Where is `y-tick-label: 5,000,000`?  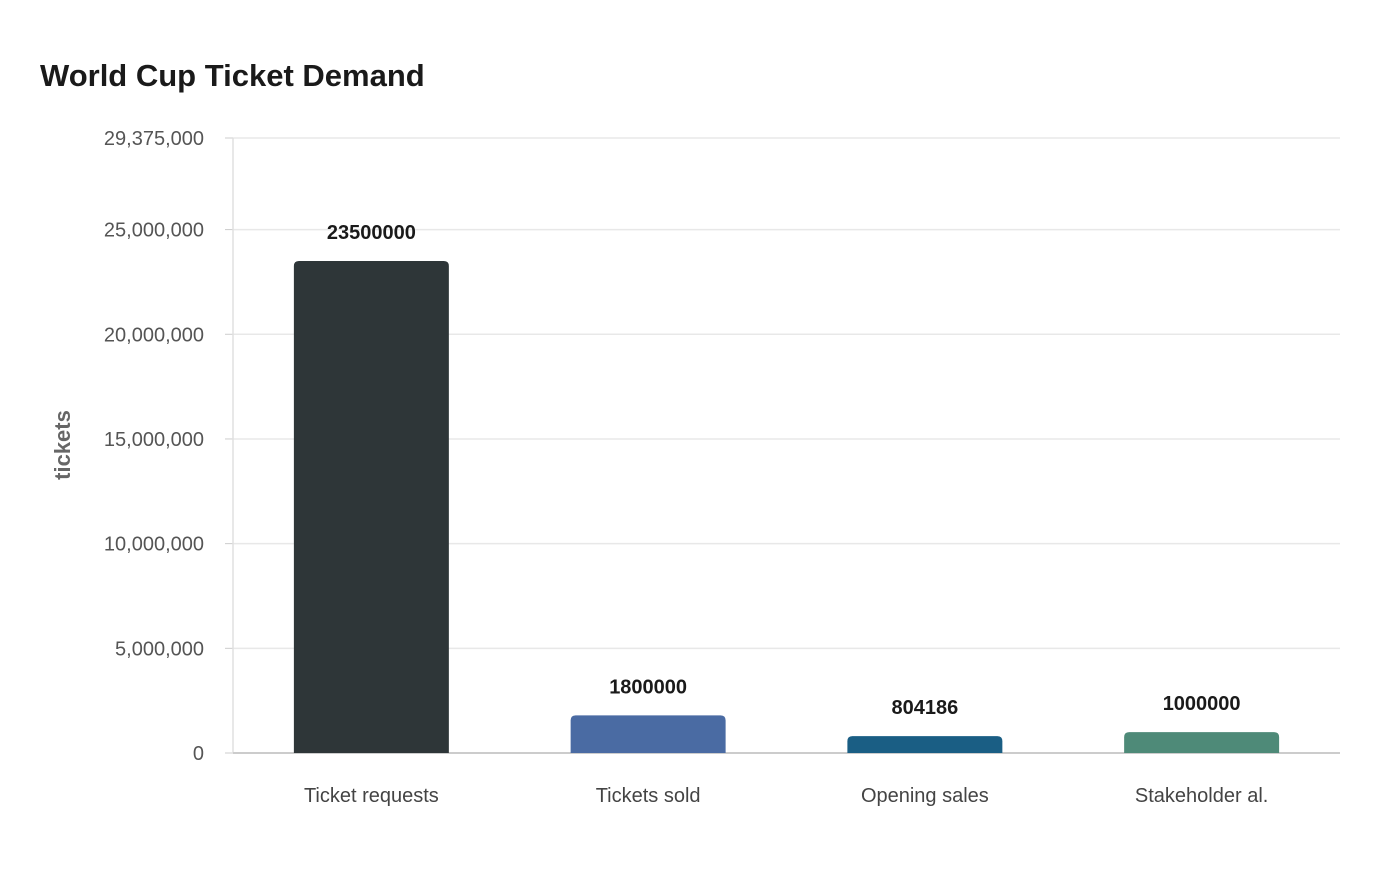 y-tick-label: 5,000,000 is located at coordinates (159, 649).